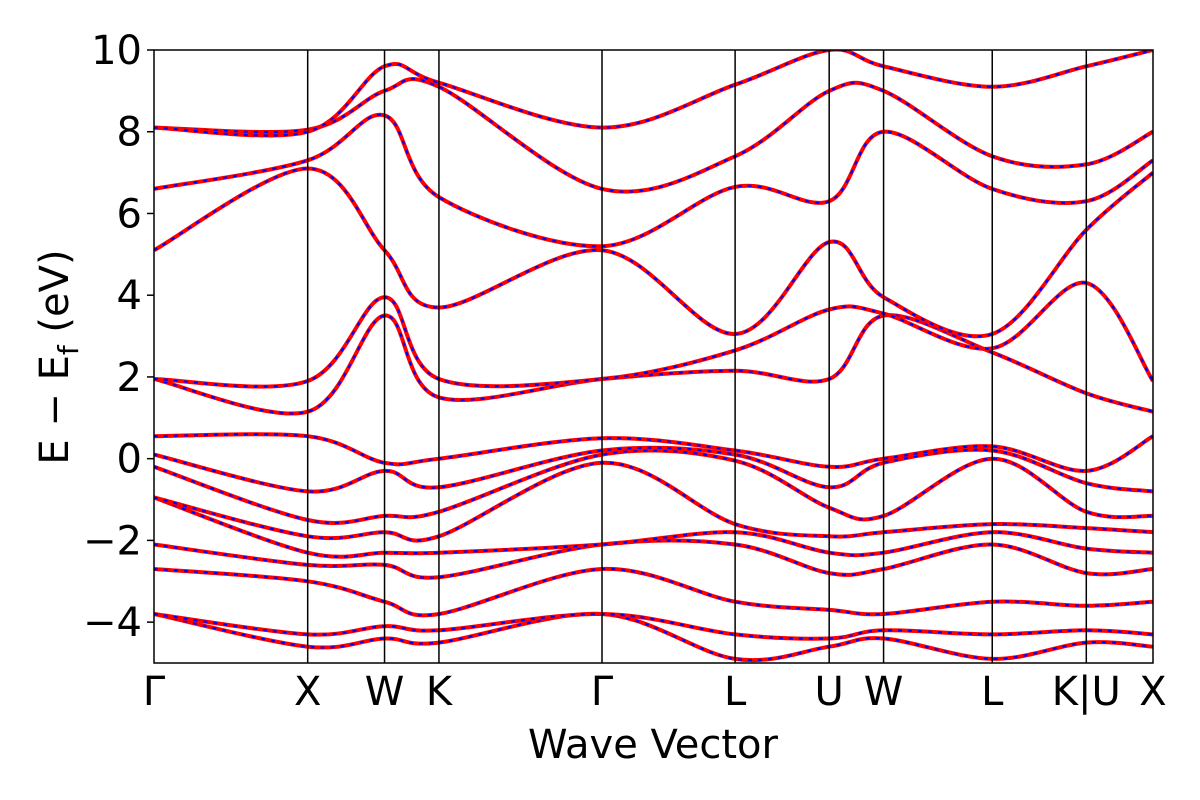 The image size is (1200, 800). Describe the element at coordinates (112, 623) in the screenshot. I see `y-tick-label: −4` at that location.